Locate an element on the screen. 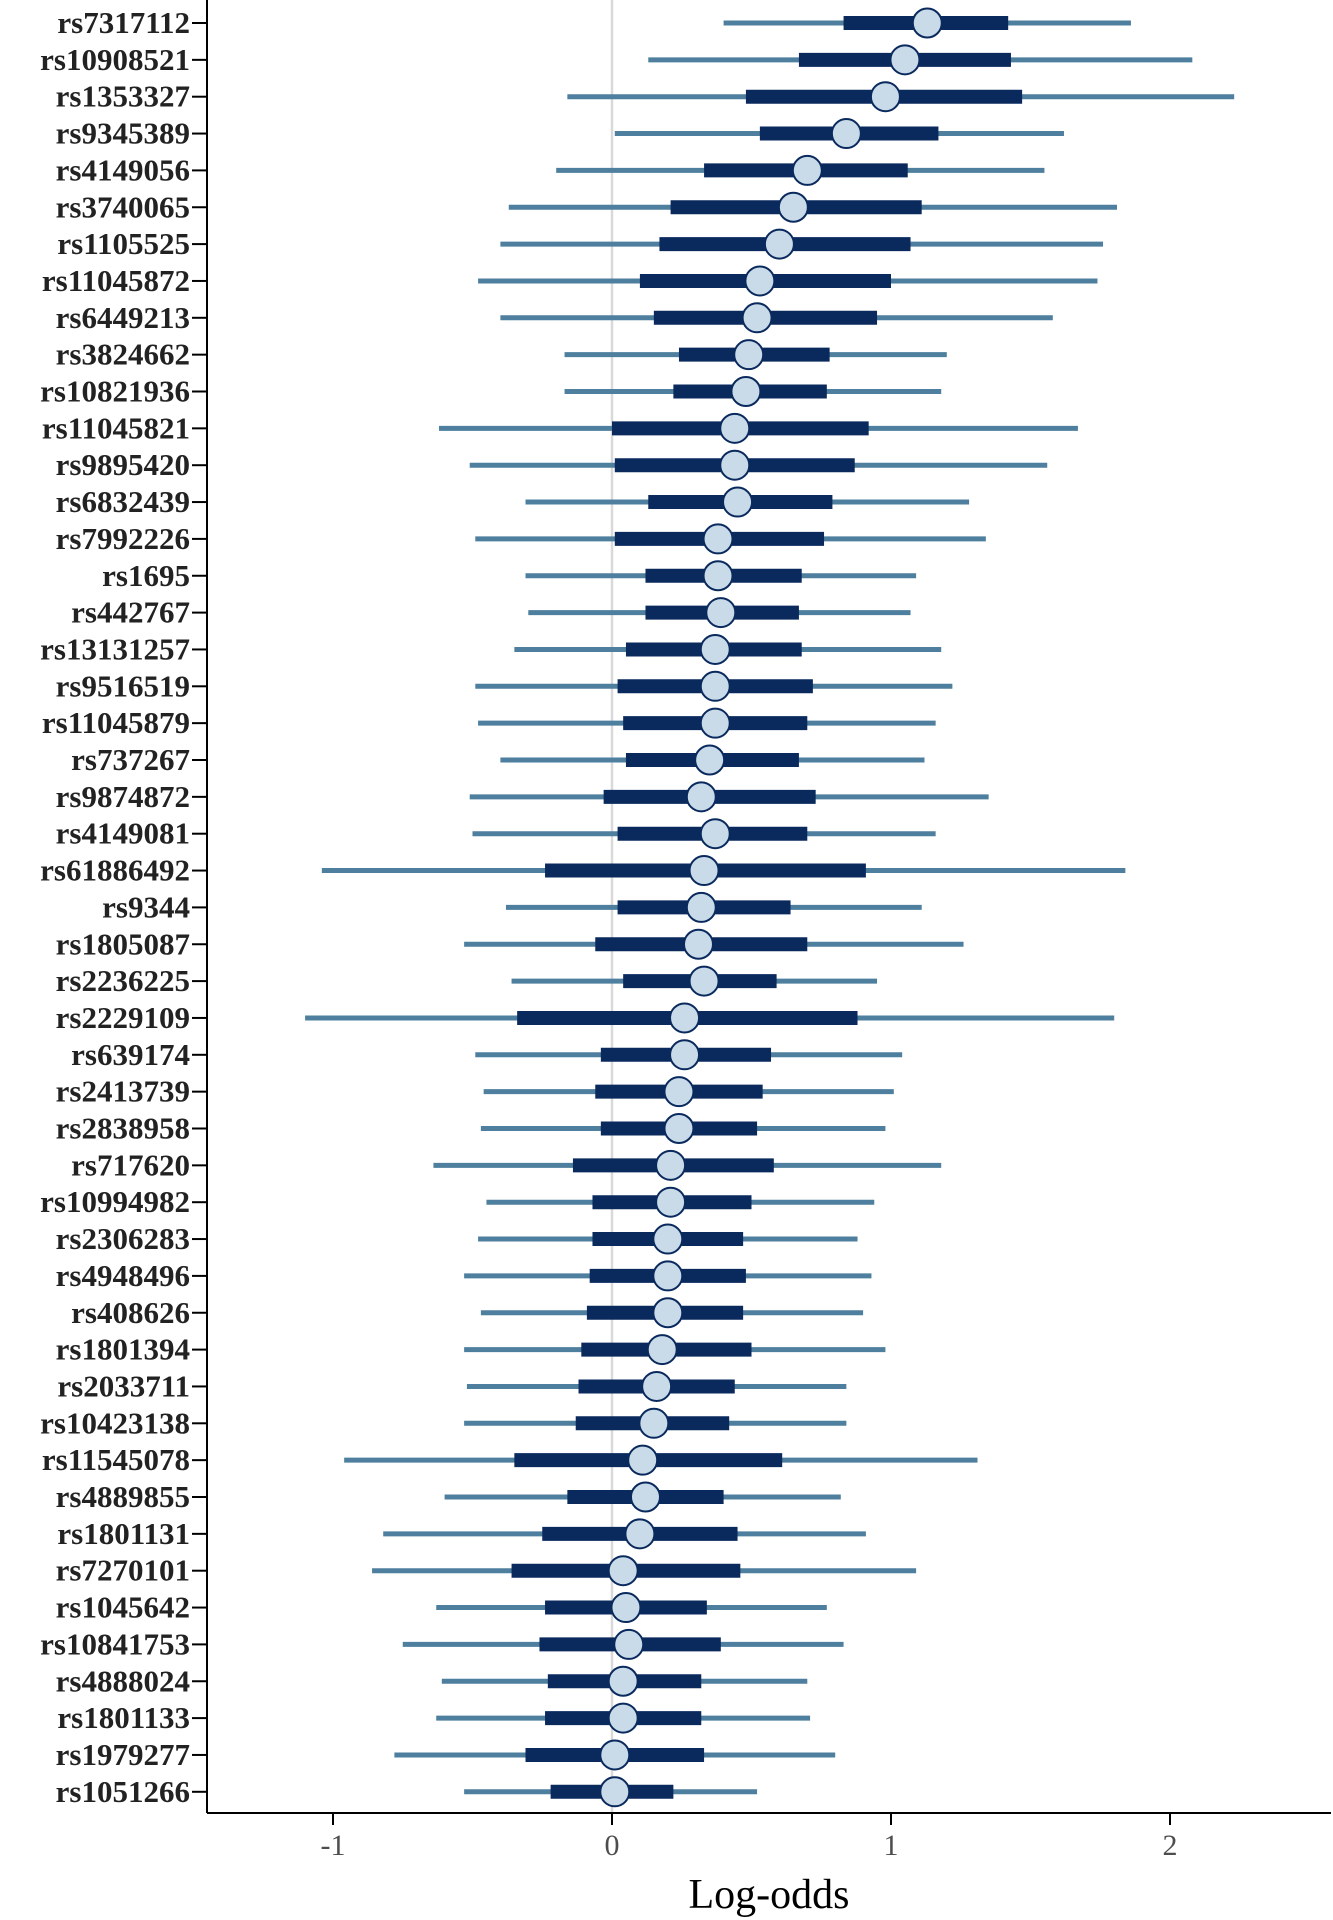  snp-row: rs11545078 is located at coordinates (510, 1459).